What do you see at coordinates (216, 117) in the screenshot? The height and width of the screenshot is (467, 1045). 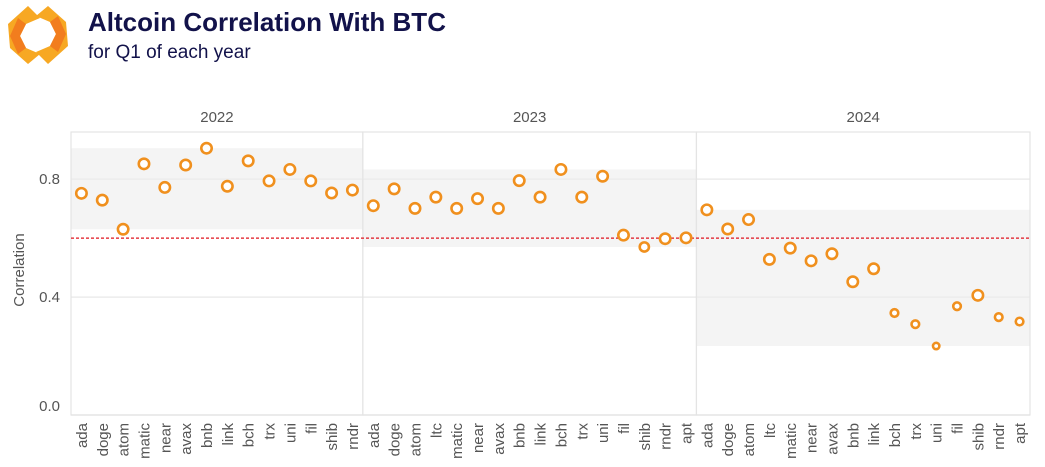 I see `panel-label-2022: 2022` at bounding box center [216, 117].